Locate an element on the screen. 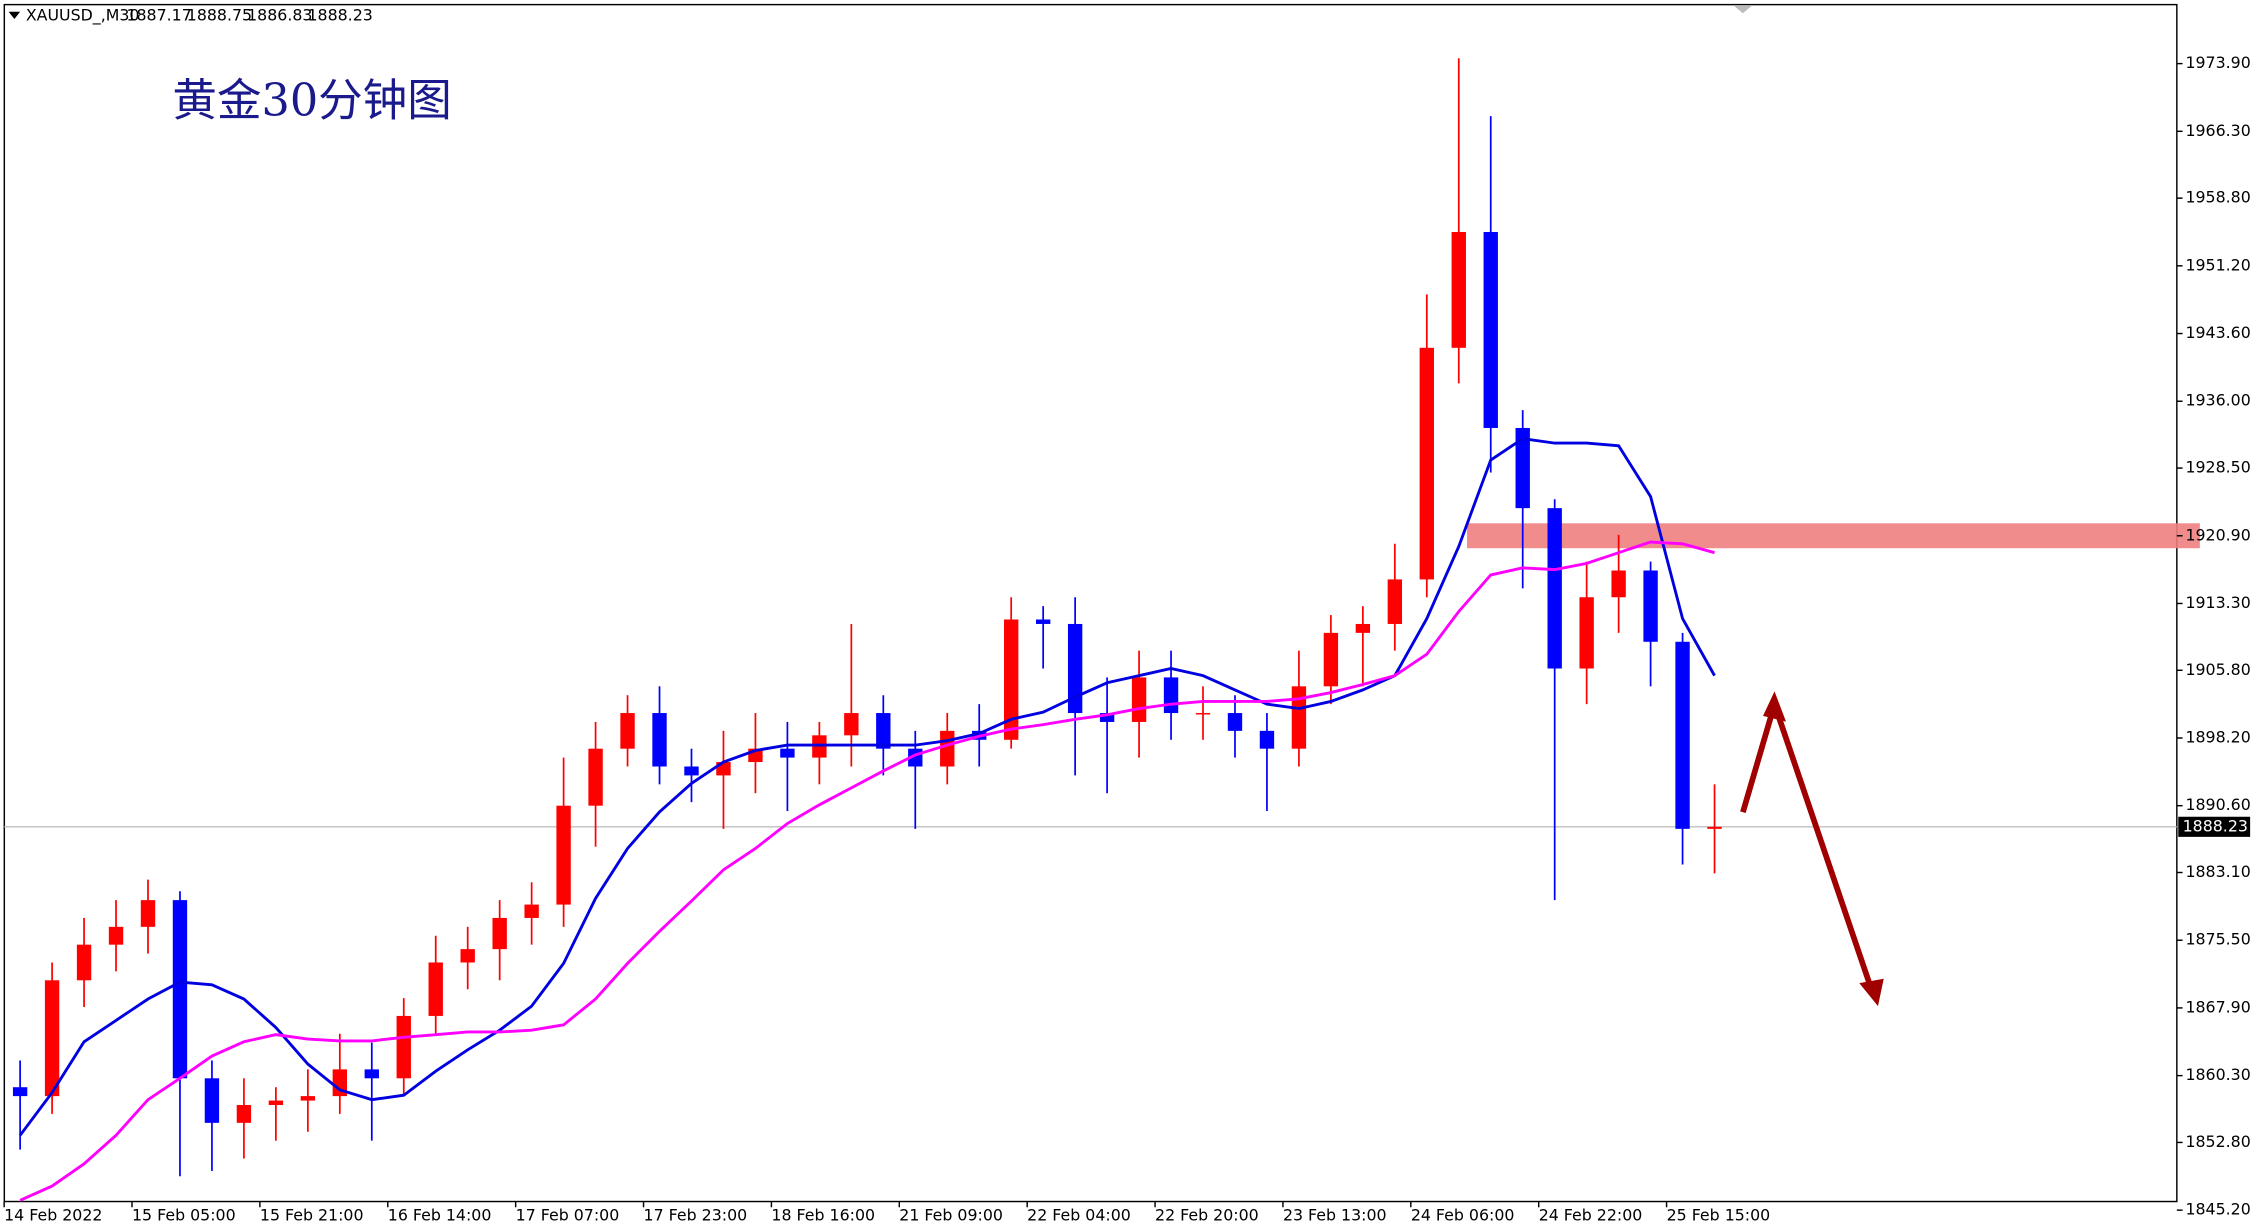  x-tick-label: 15 Feb 05:00 is located at coordinates (184, 1214).